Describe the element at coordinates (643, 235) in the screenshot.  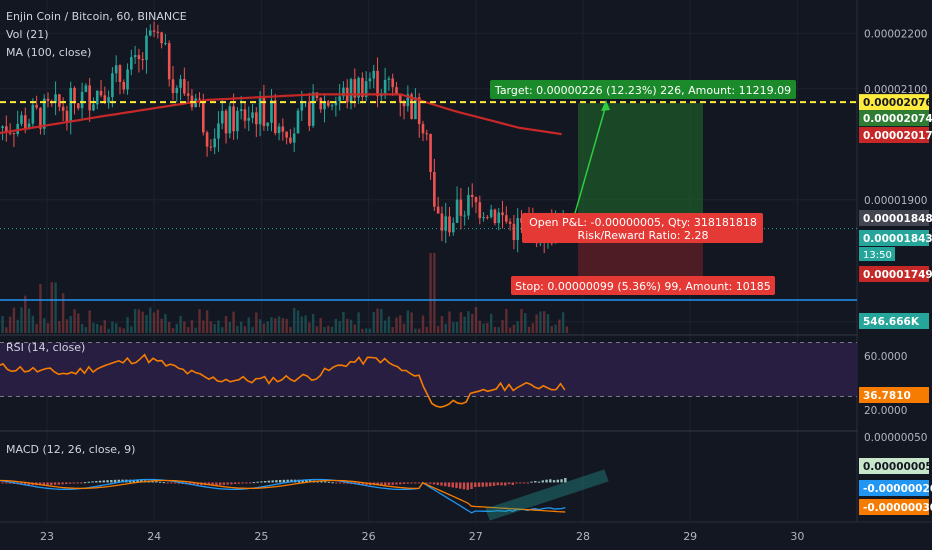
I see `risk-reward-text: Risk/Reward Ratio: 2.28` at that location.